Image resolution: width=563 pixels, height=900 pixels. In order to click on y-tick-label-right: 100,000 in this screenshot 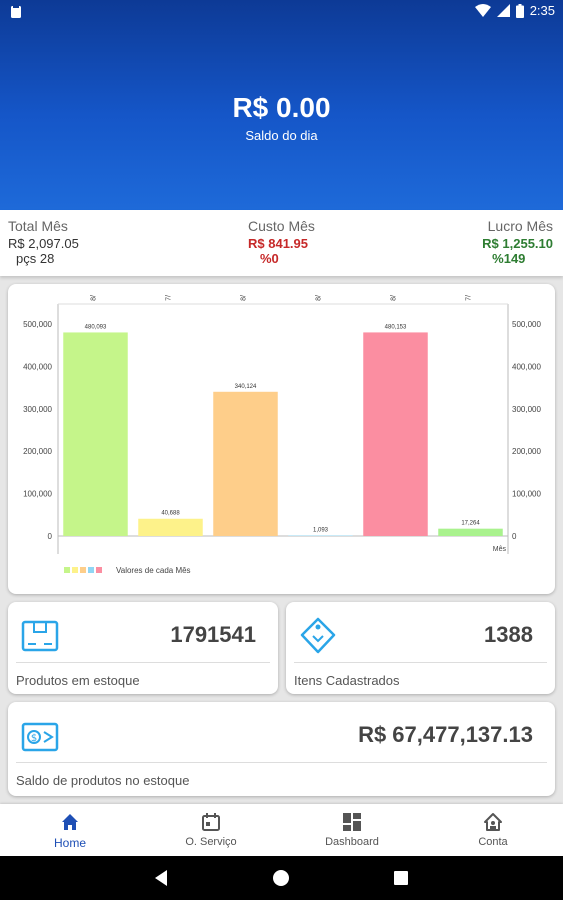, I will do `click(526, 494)`.